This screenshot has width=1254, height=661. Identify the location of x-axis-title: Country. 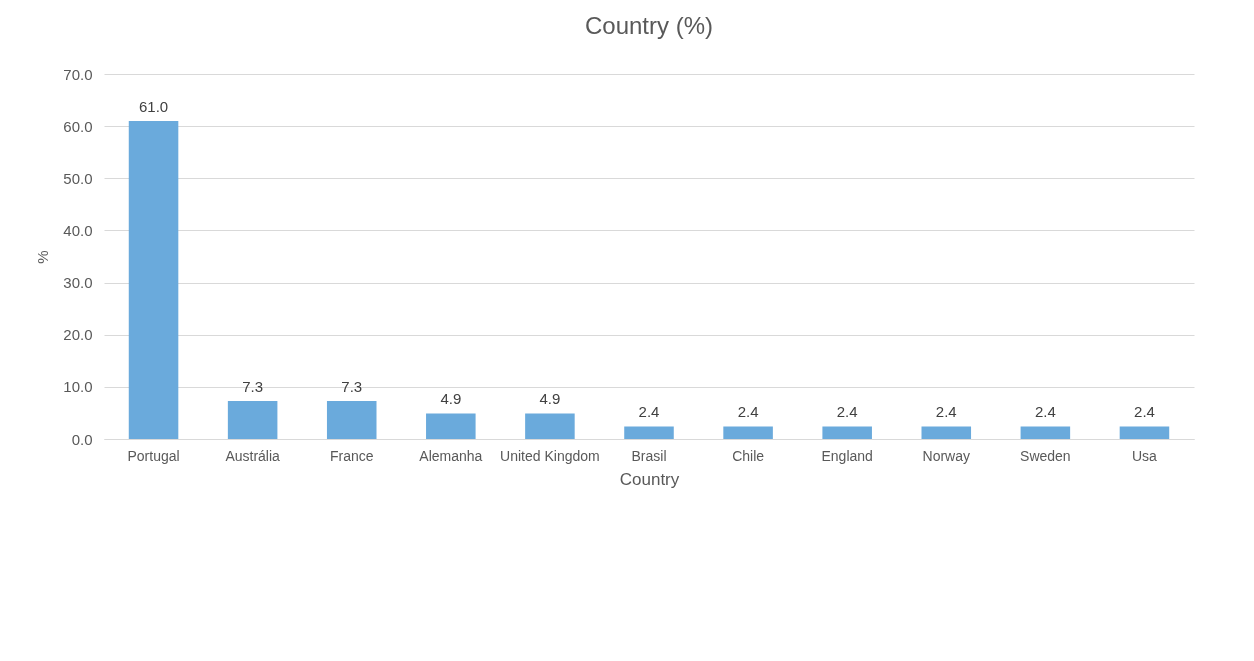
(649, 479).